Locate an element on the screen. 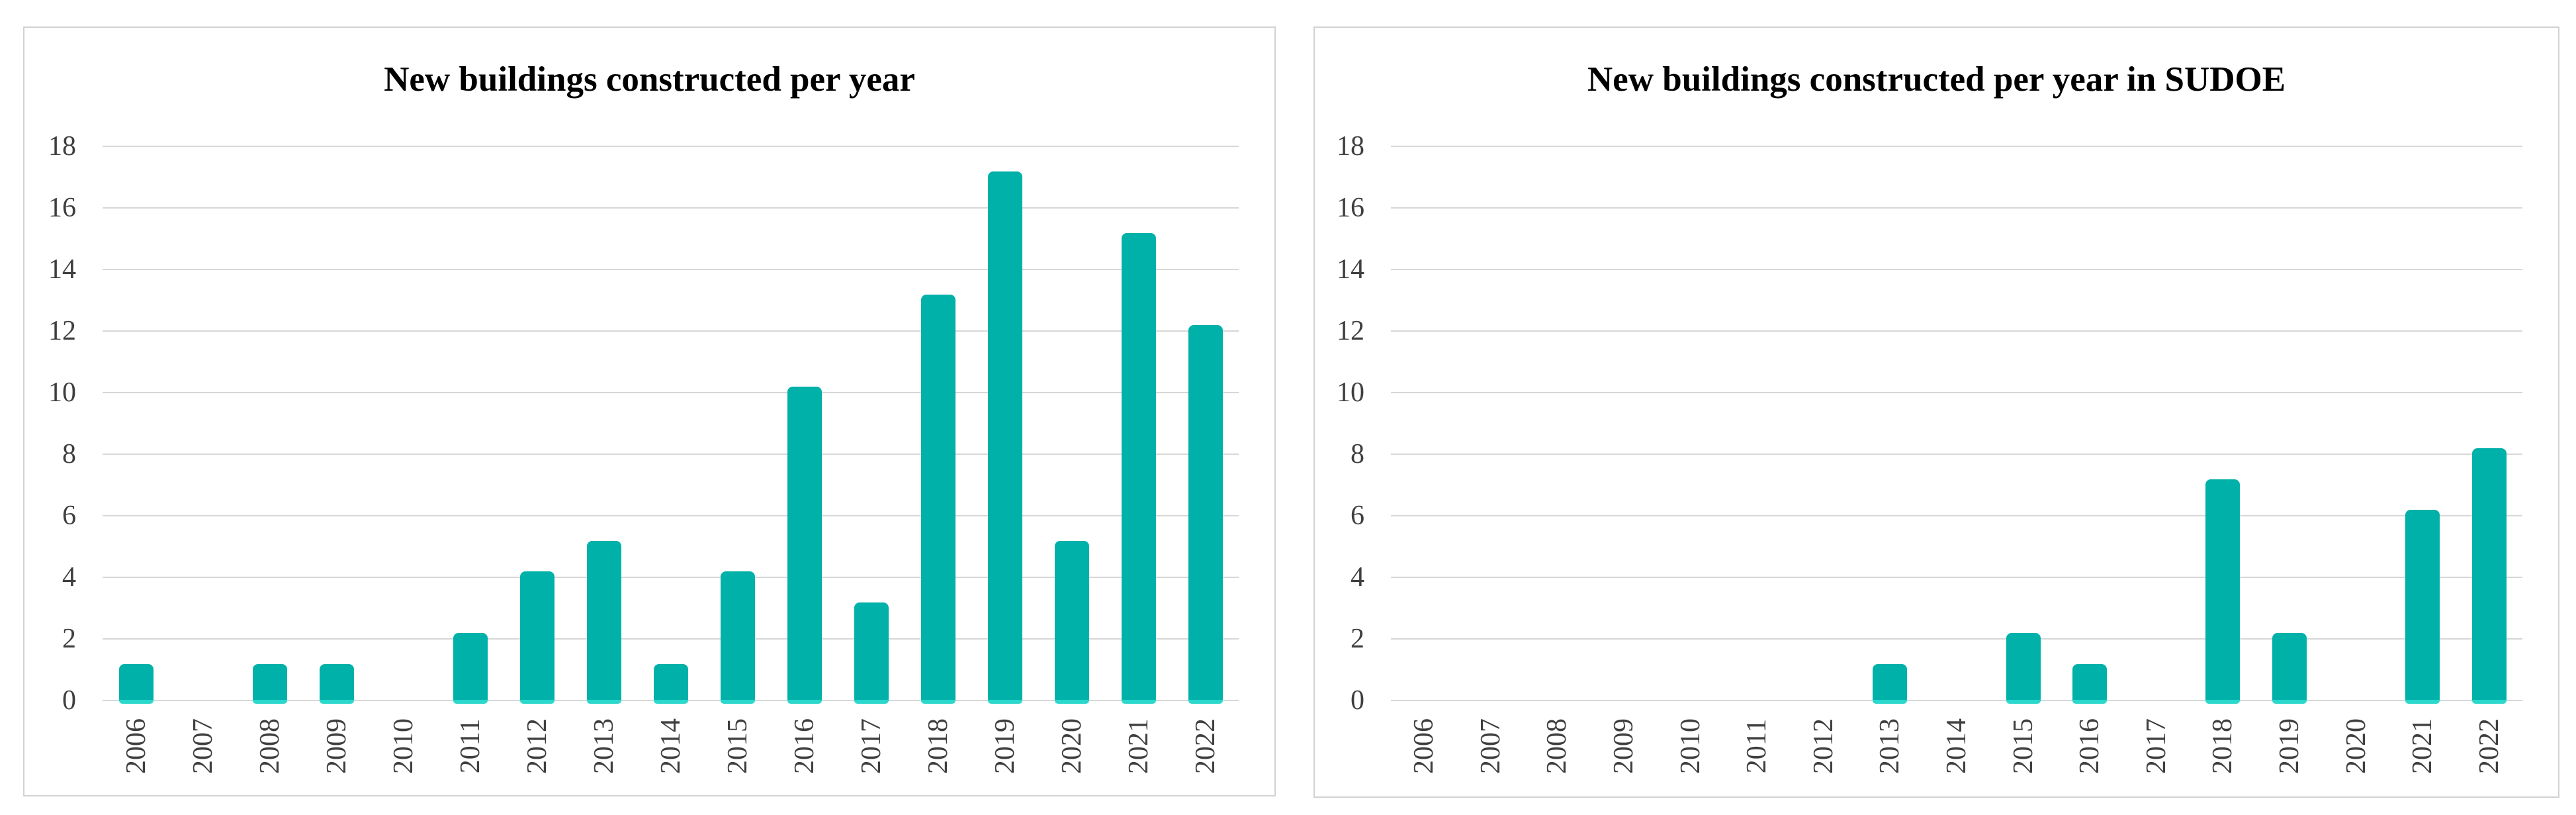 The height and width of the screenshot is (815, 2576). bar-2012 is located at coordinates (537, 637).